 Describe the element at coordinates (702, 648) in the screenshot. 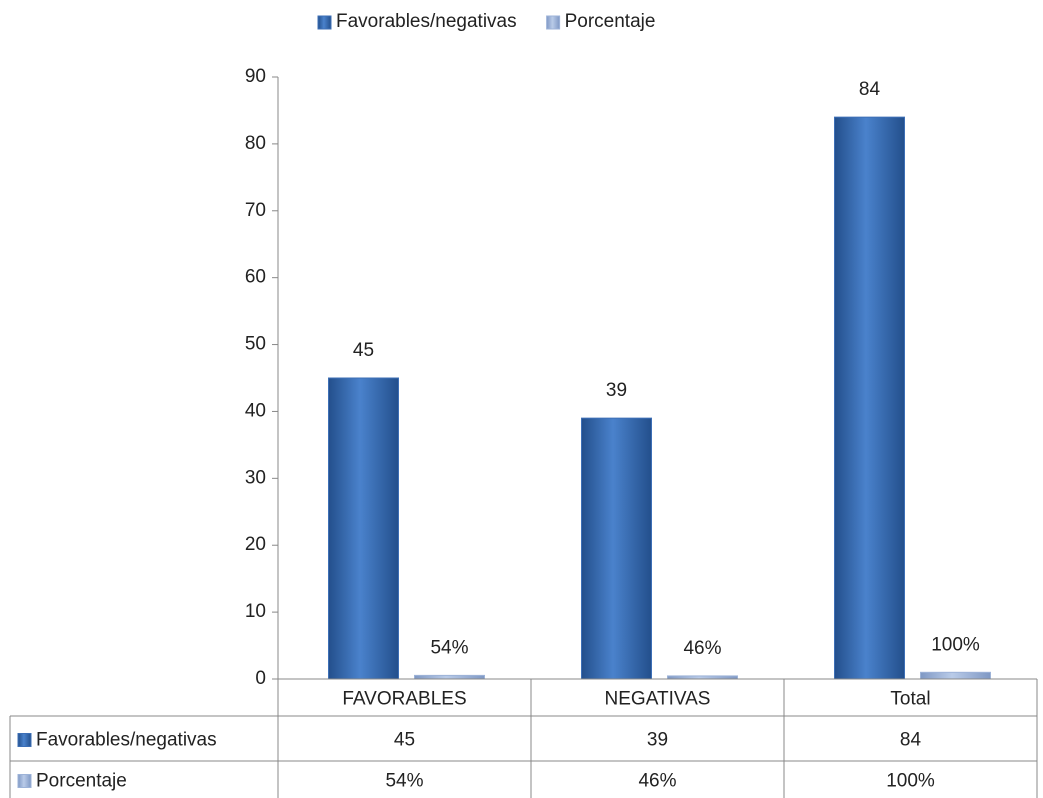

I see `data-label: 46%` at that location.